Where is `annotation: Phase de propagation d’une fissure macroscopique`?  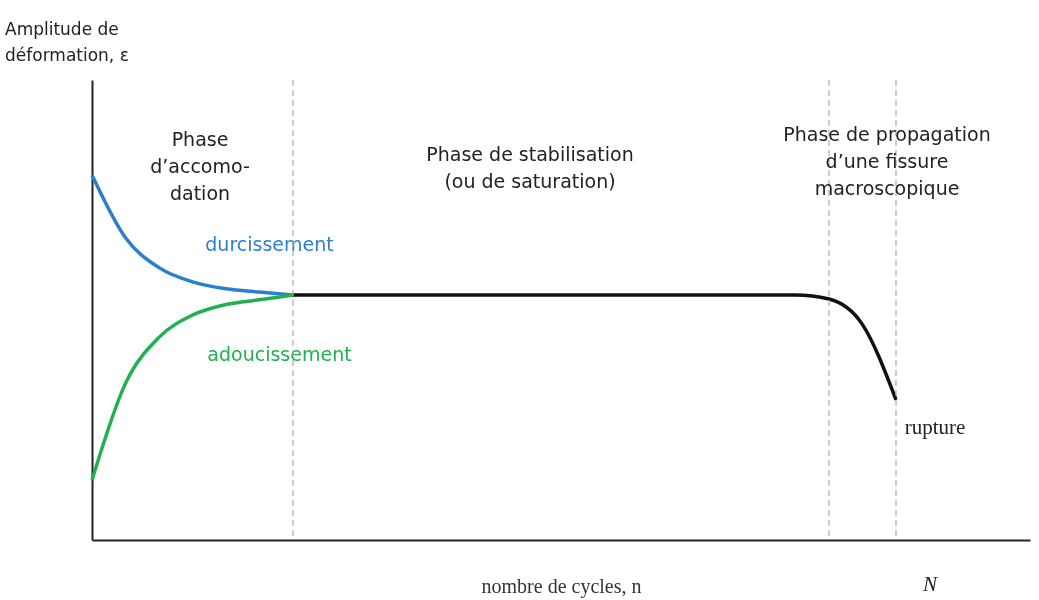 annotation: Phase de propagation d’une fissure macroscopique is located at coordinates (887, 161).